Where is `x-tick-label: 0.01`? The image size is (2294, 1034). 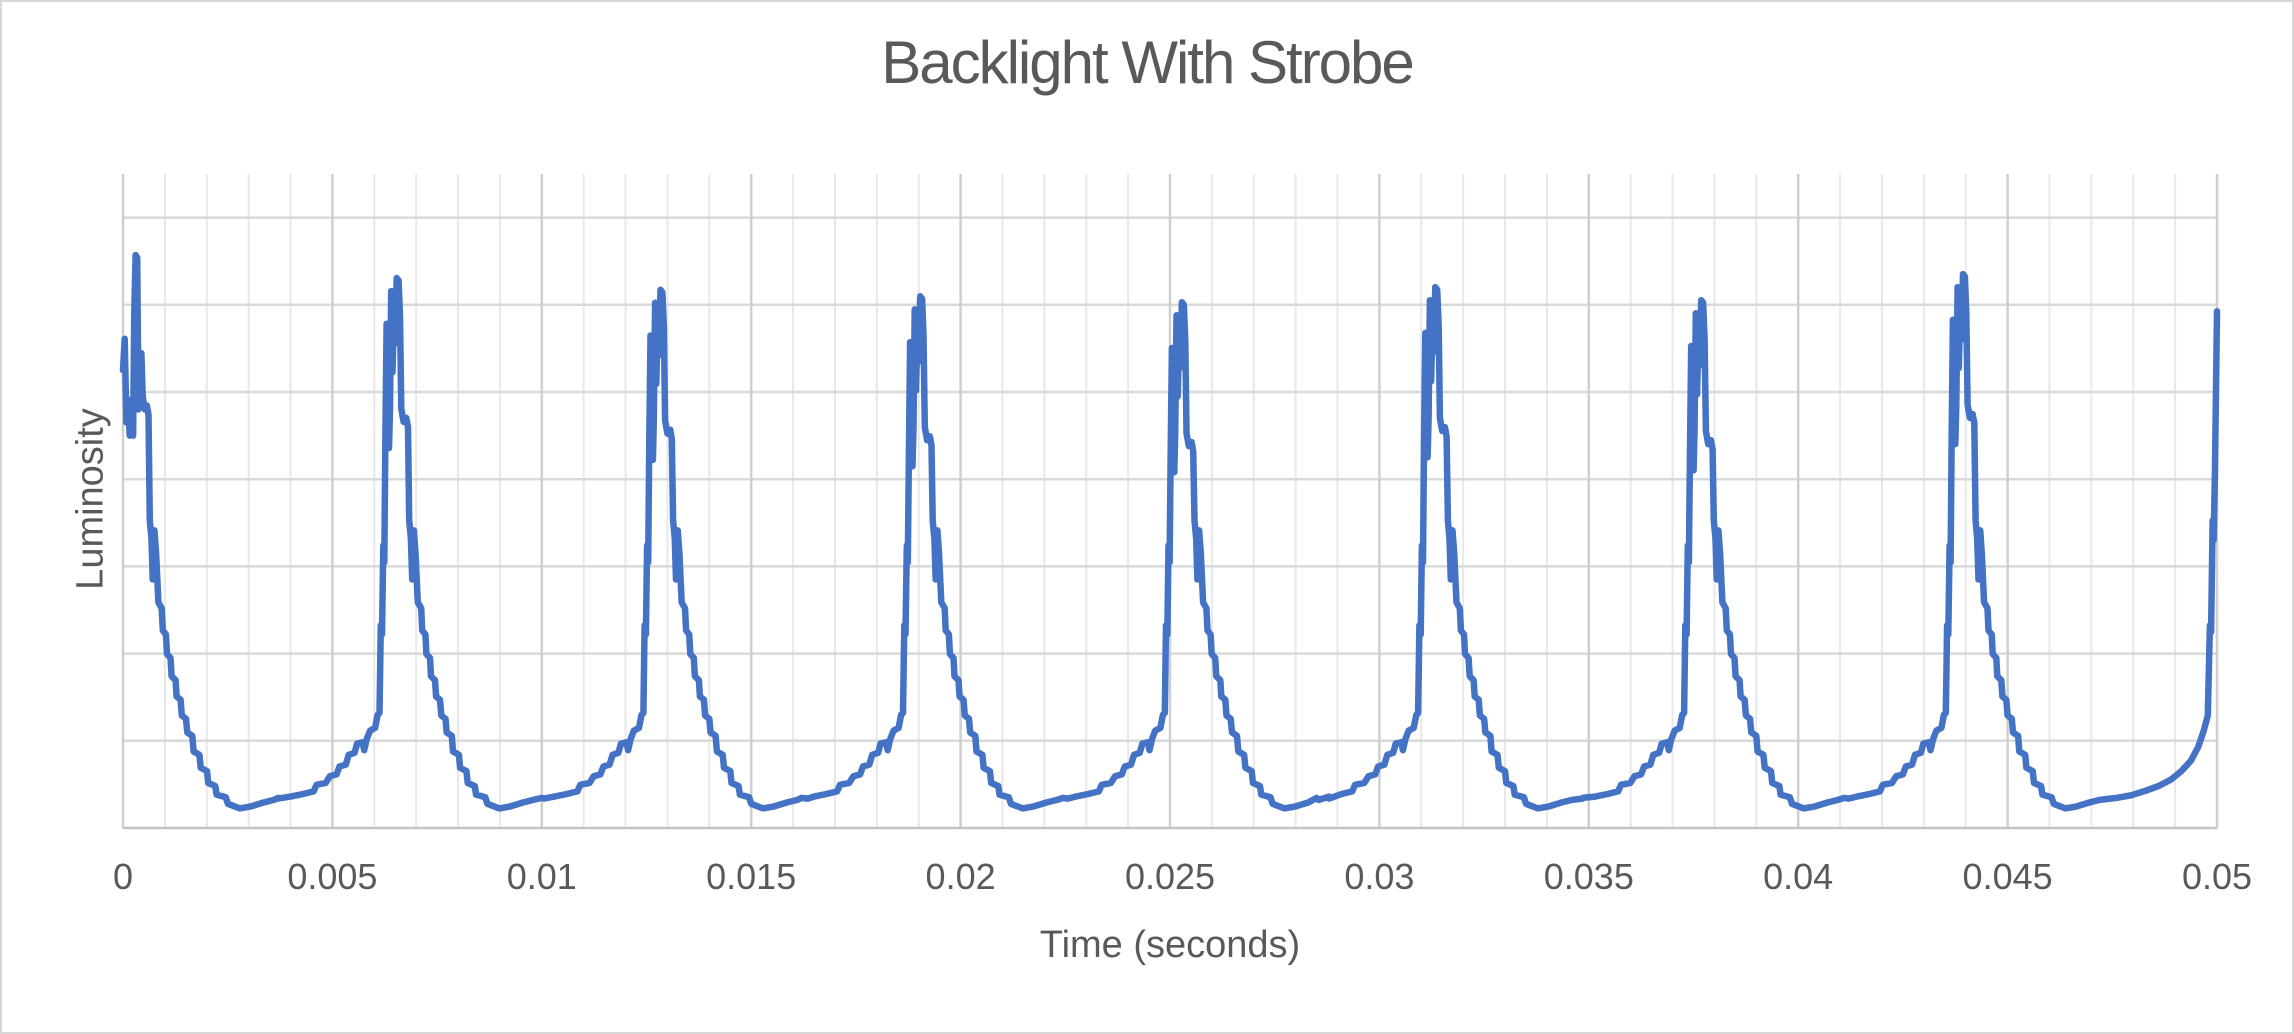
x-tick-label: 0.01 is located at coordinates (541, 876).